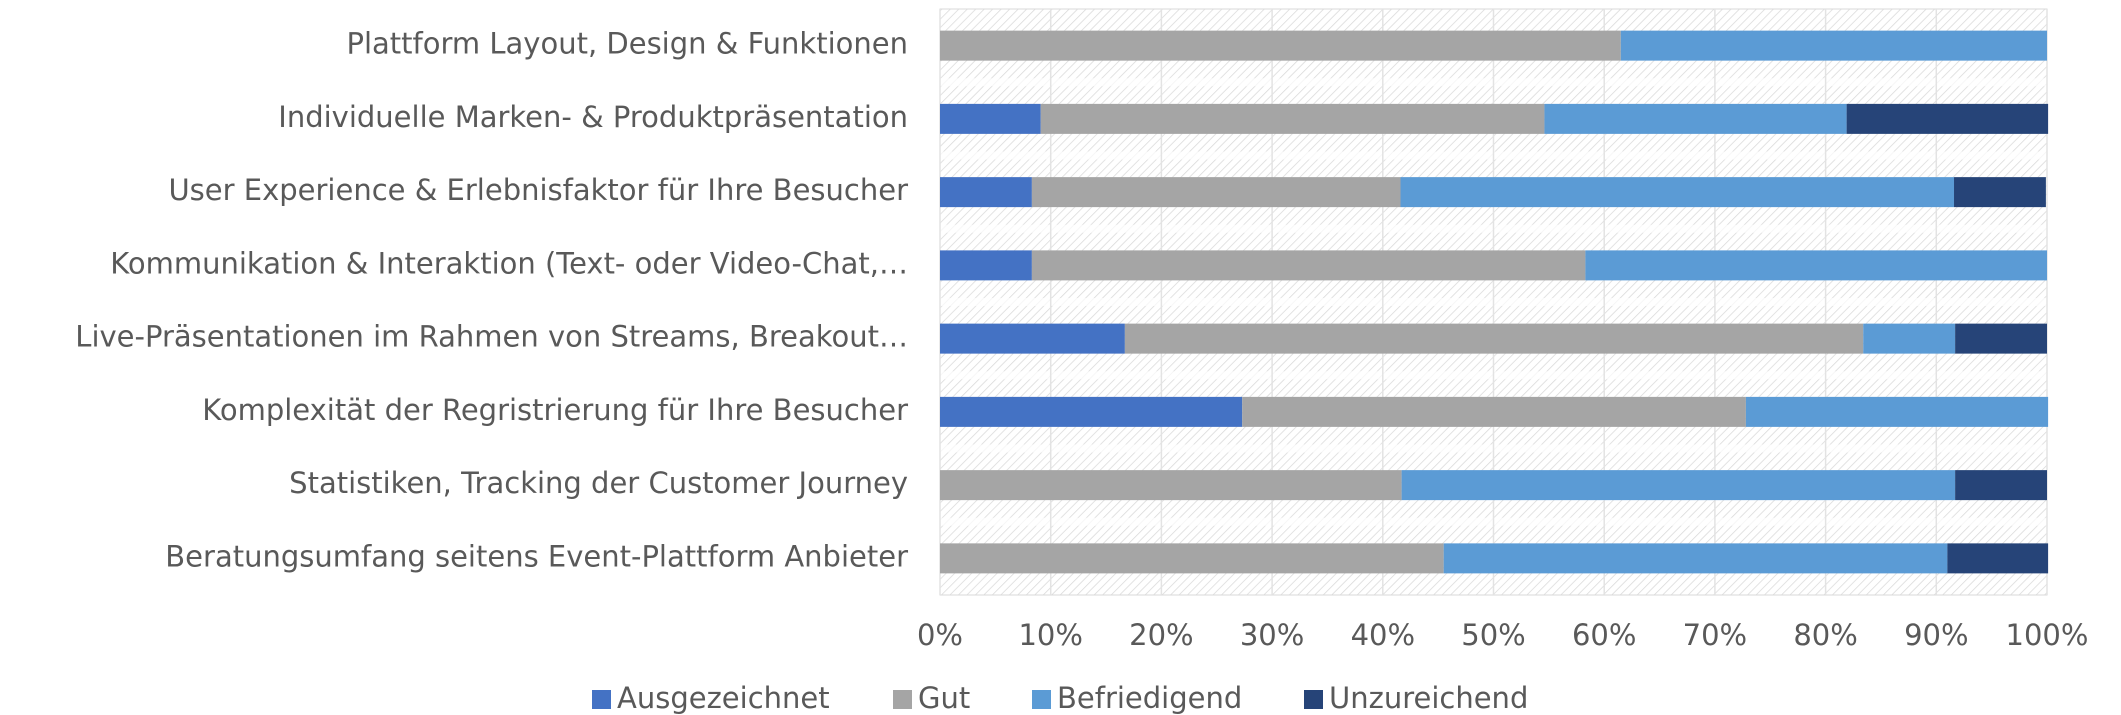  I want to click on x-tick-label: 40%, so click(1383, 635).